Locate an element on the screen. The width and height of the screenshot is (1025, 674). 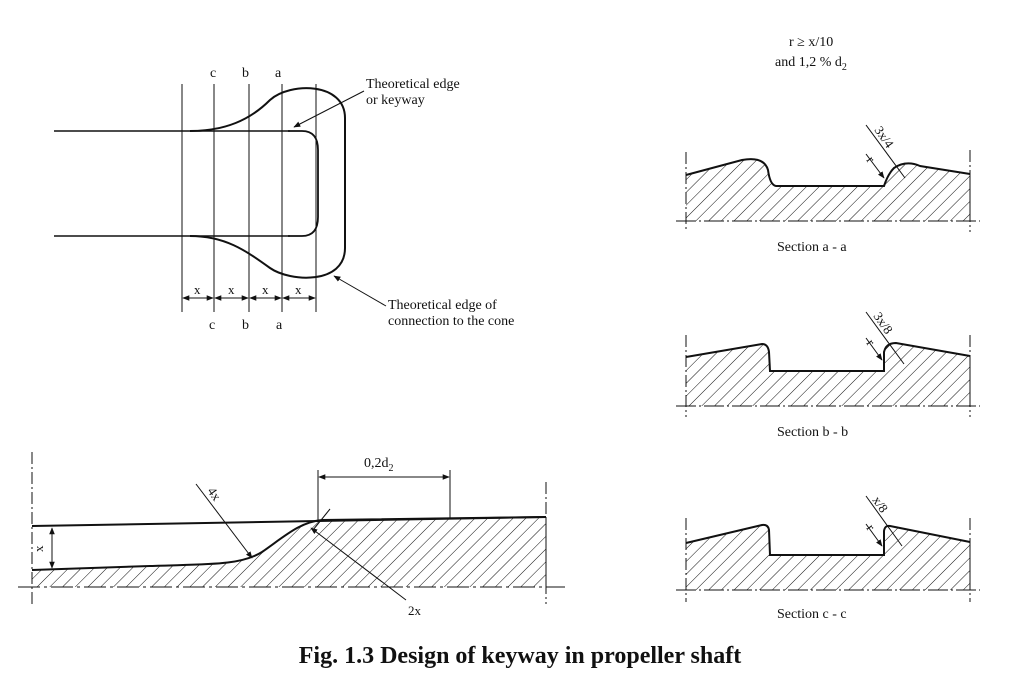
section-a-radius-leader is located at coordinates (875, 166).